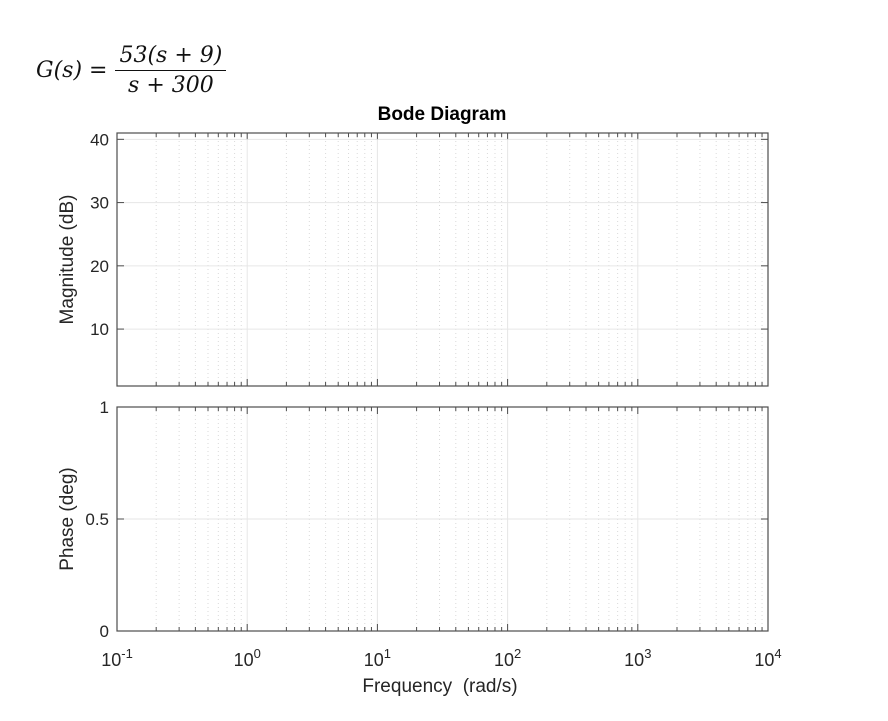 This screenshot has width=888, height=721. I want to click on phase-y-tick-label: 0, so click(104, 631).